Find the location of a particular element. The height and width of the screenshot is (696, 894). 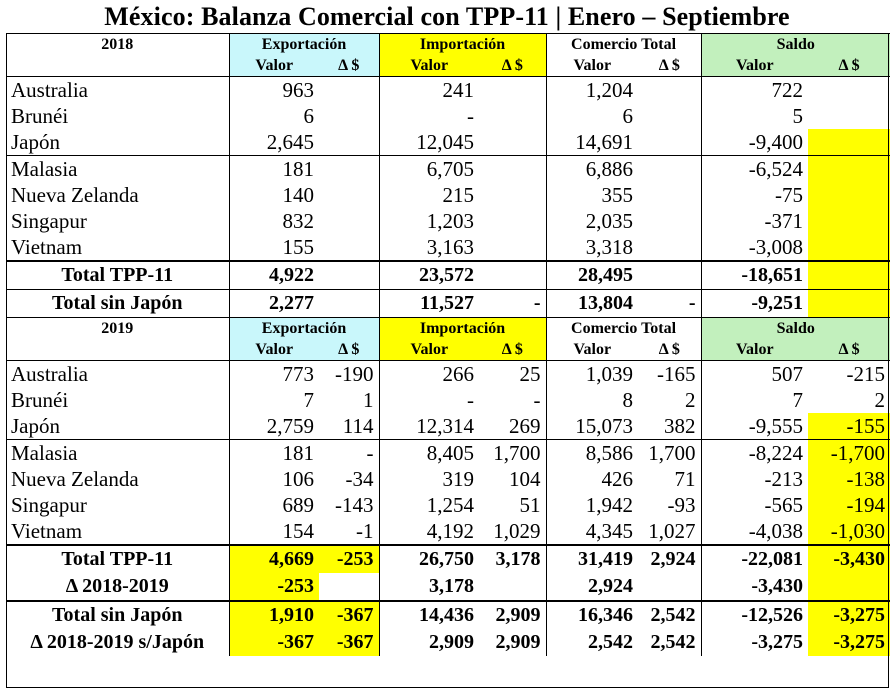

cell-saldo: -3,008 is located at coordinates (776, 247).